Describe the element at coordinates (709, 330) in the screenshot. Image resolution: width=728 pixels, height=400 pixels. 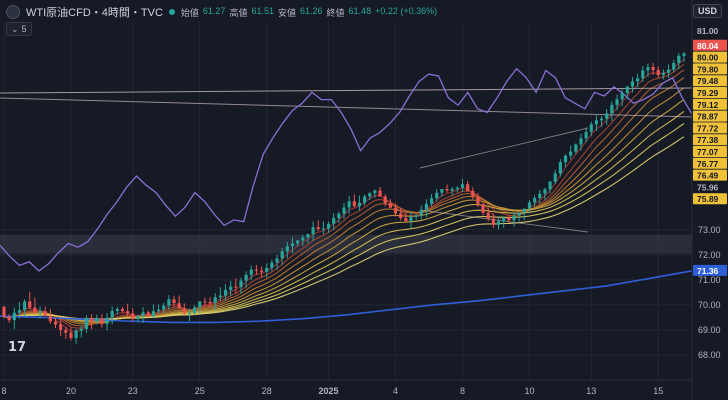
I see `y-tick-label-1: 69.00` at that location.